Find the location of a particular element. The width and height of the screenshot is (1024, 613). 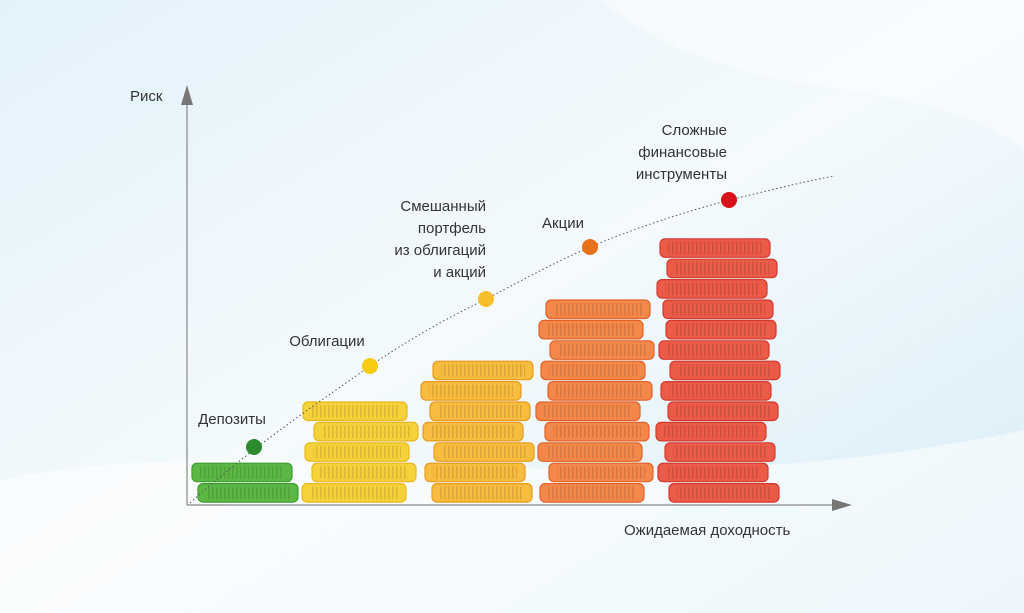

y-axis-label: Риск is located at coordinates (146, 96).